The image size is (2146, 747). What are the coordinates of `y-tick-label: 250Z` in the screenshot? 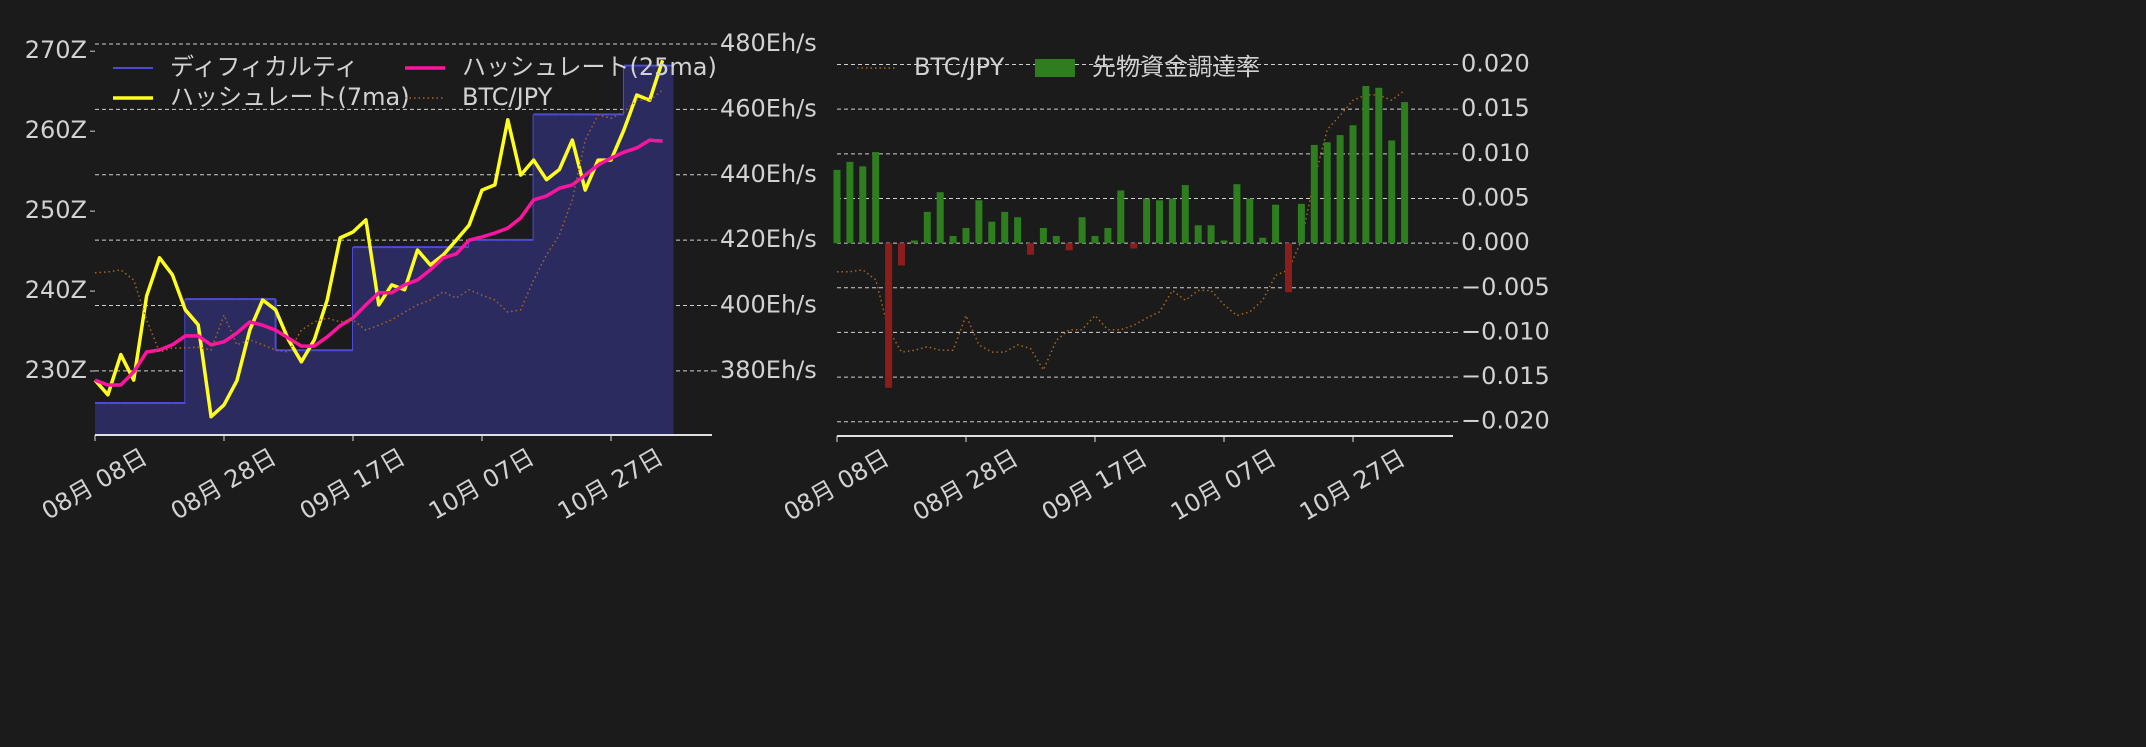 It's located at (56, 210).